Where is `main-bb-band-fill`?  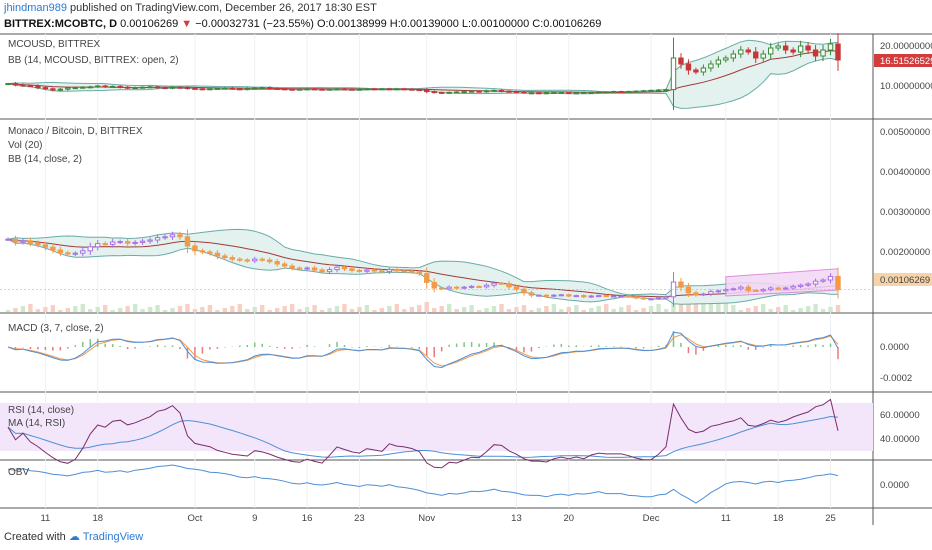
main-bb-band-fill is located at coordinates (423, 267).